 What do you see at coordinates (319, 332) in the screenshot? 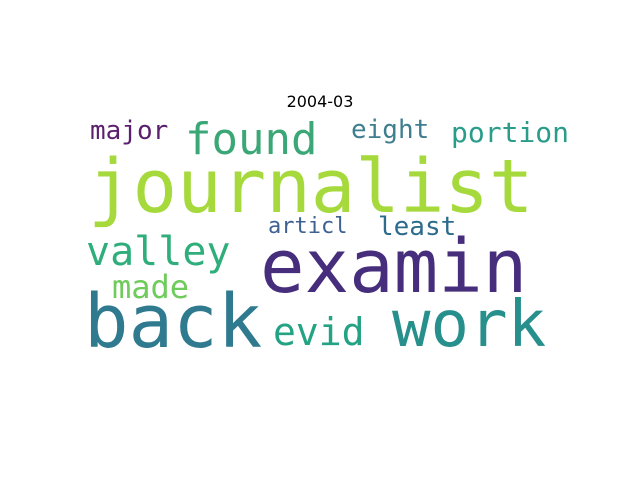
I see `word-evid: evid` at bounding box center [319, 332].